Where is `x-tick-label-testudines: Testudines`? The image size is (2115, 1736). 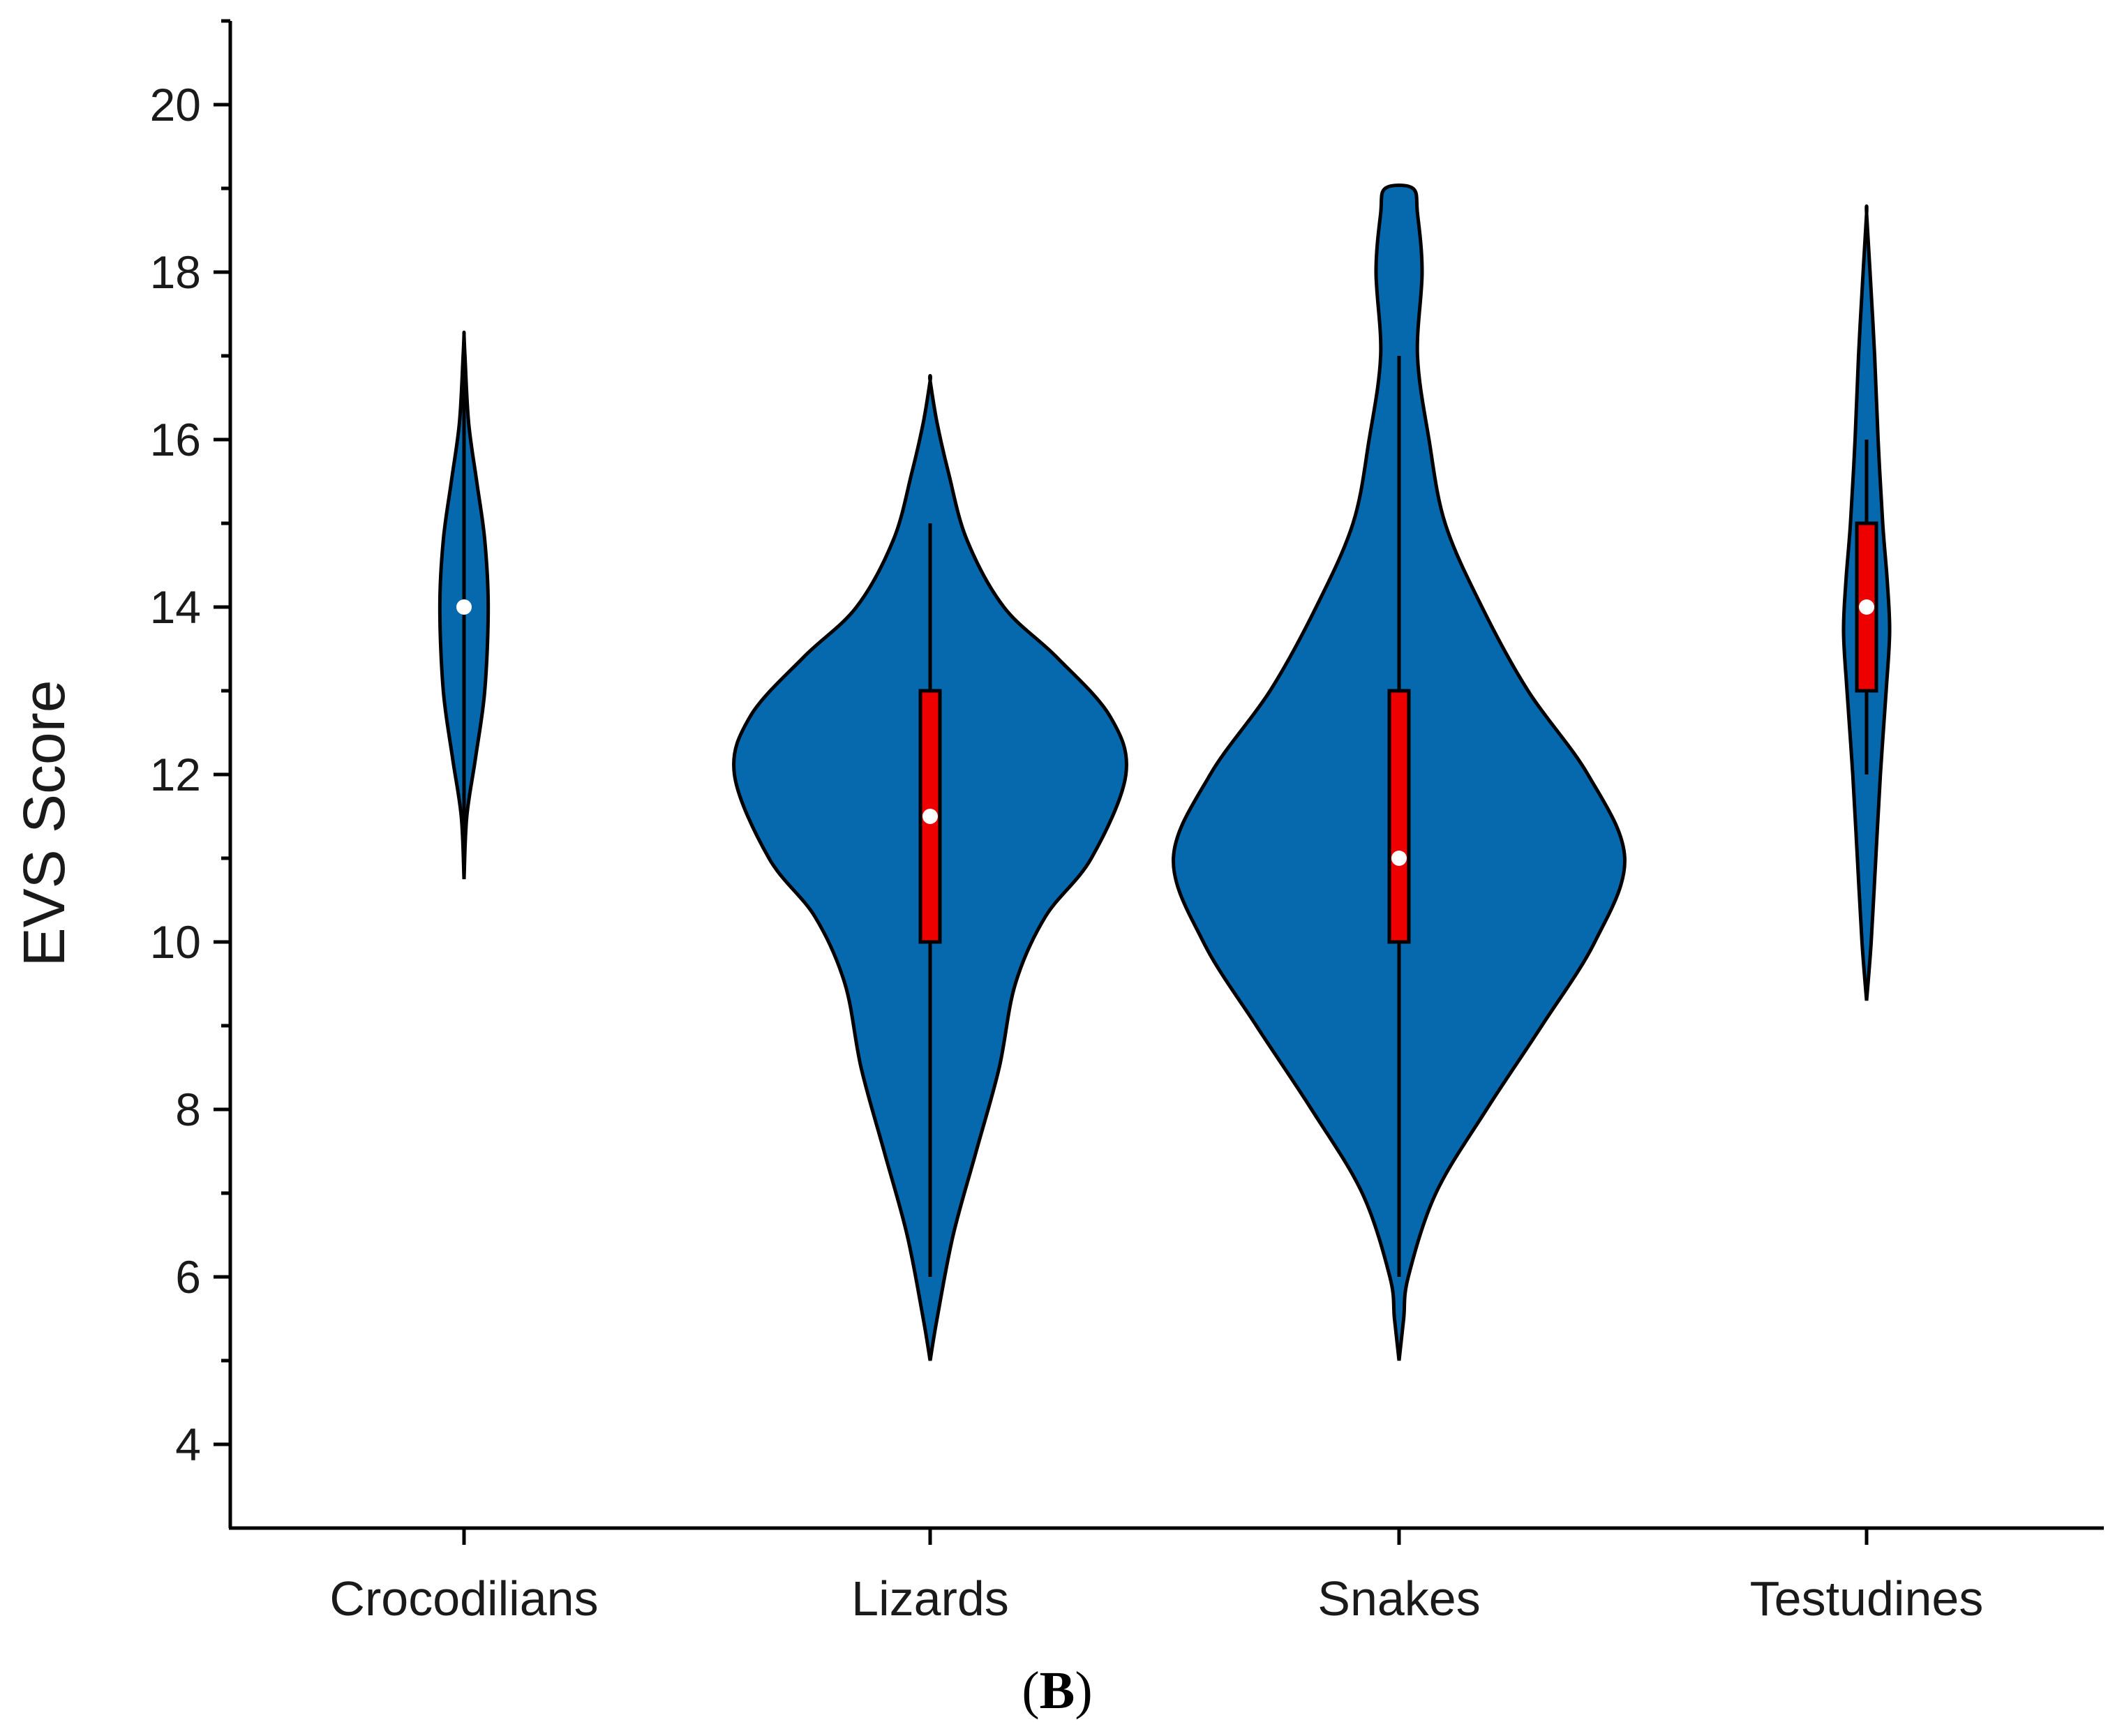 x-tick-label-testudines: Testudines is located at coordinates (1867, 1598).